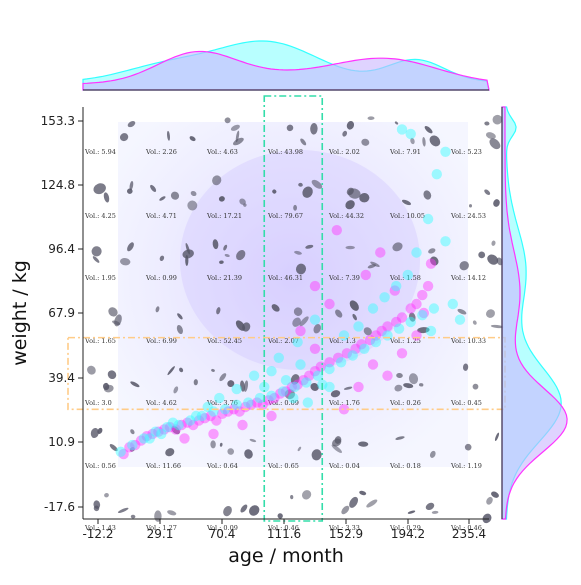  What do you see at coordinates (61, 442) in the screenshot?
I see `y-tick-label: 10.9` at bounding box center [61, 442].